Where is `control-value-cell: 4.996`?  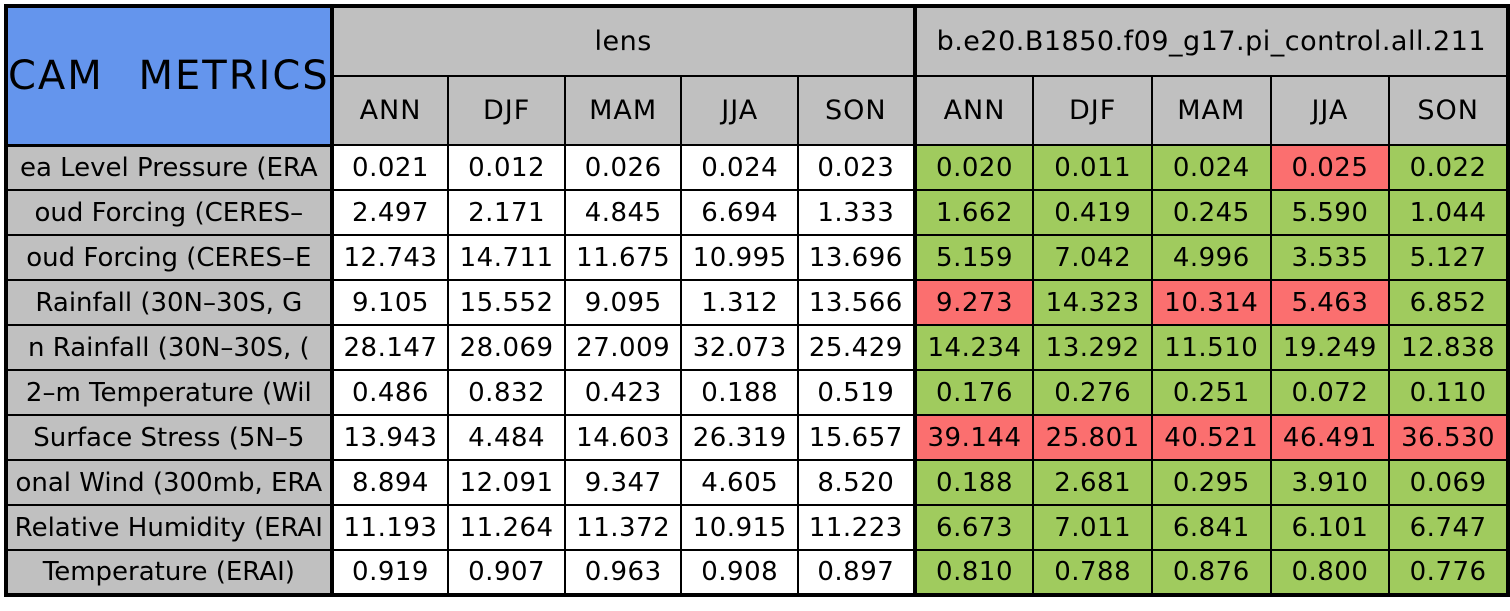 control-value-cell: 4.996 is located at coordinates (1211, 257).